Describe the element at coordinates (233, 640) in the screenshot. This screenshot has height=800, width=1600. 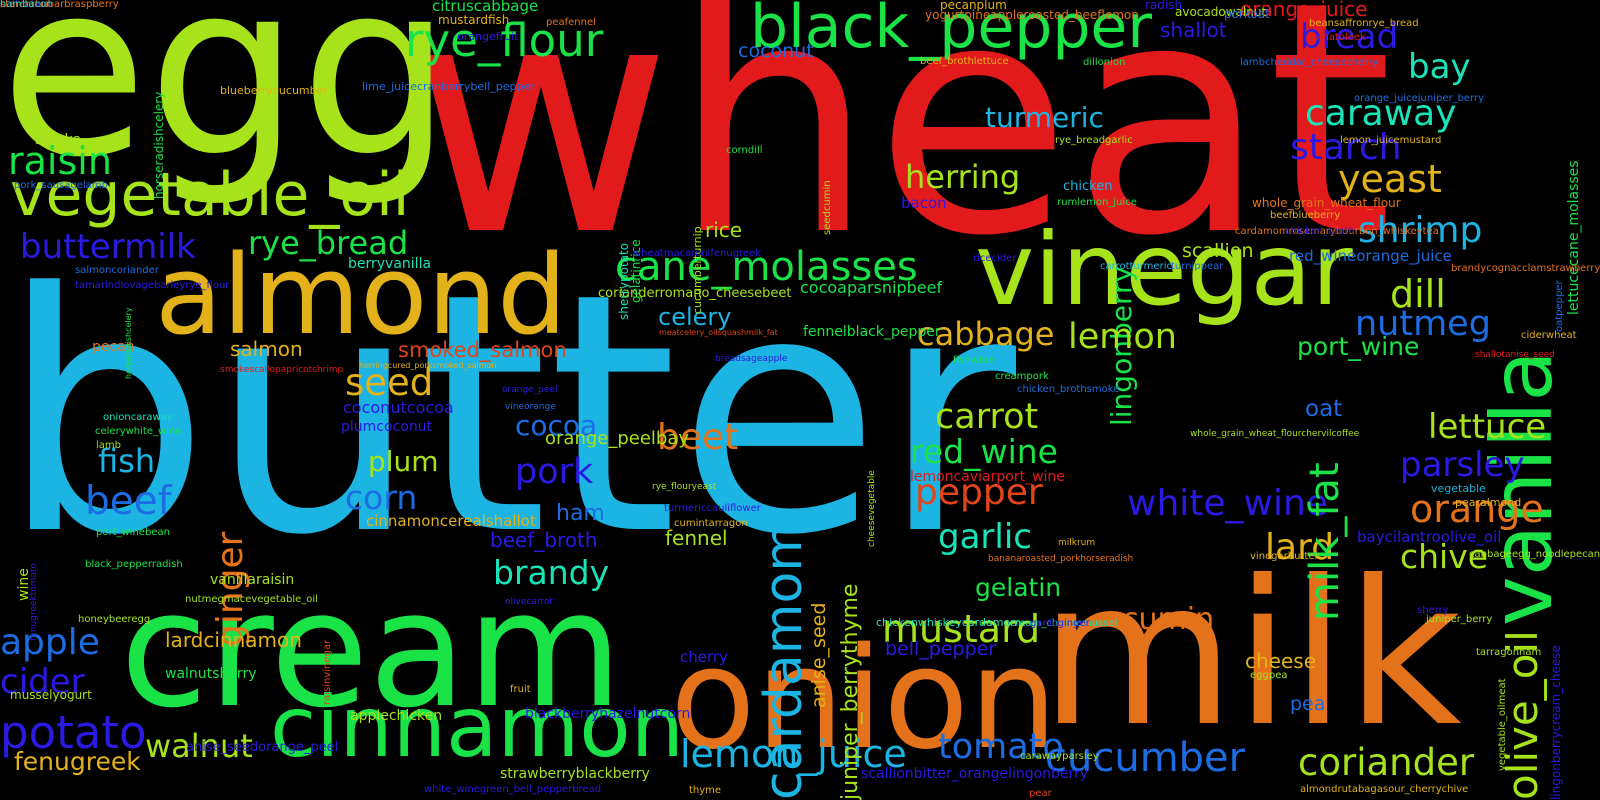
I see `word-81: lardcinnamon` at that location.